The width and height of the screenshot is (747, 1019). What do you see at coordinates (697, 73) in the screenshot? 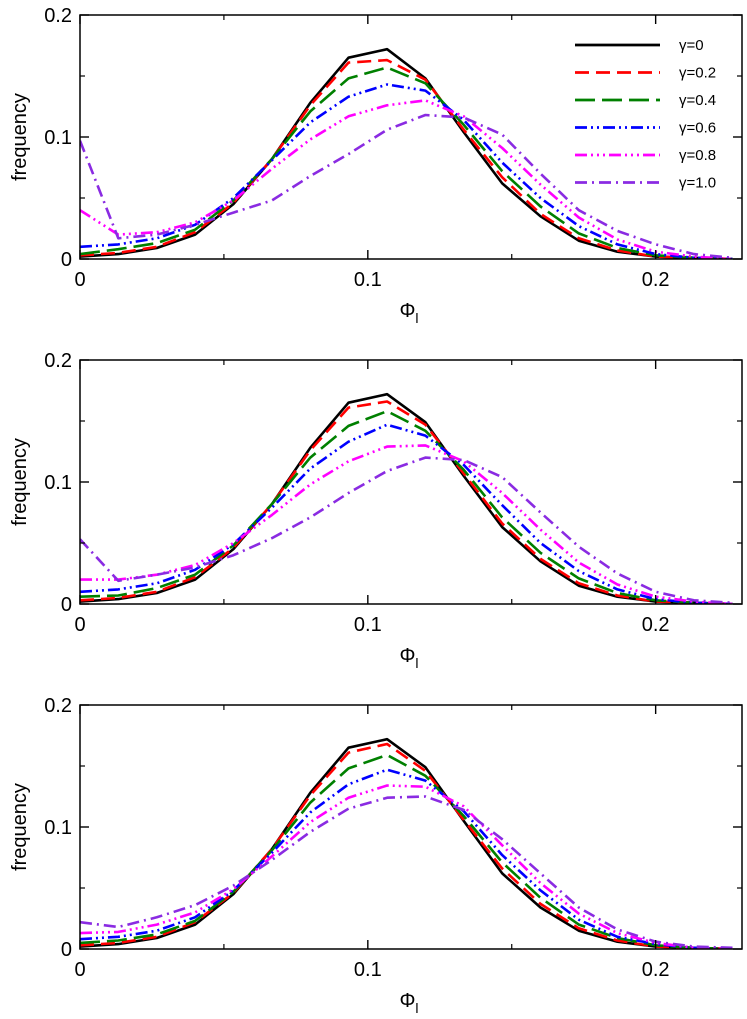
I see `legend-label: γ=0.2` at bounding box center [697, 73].